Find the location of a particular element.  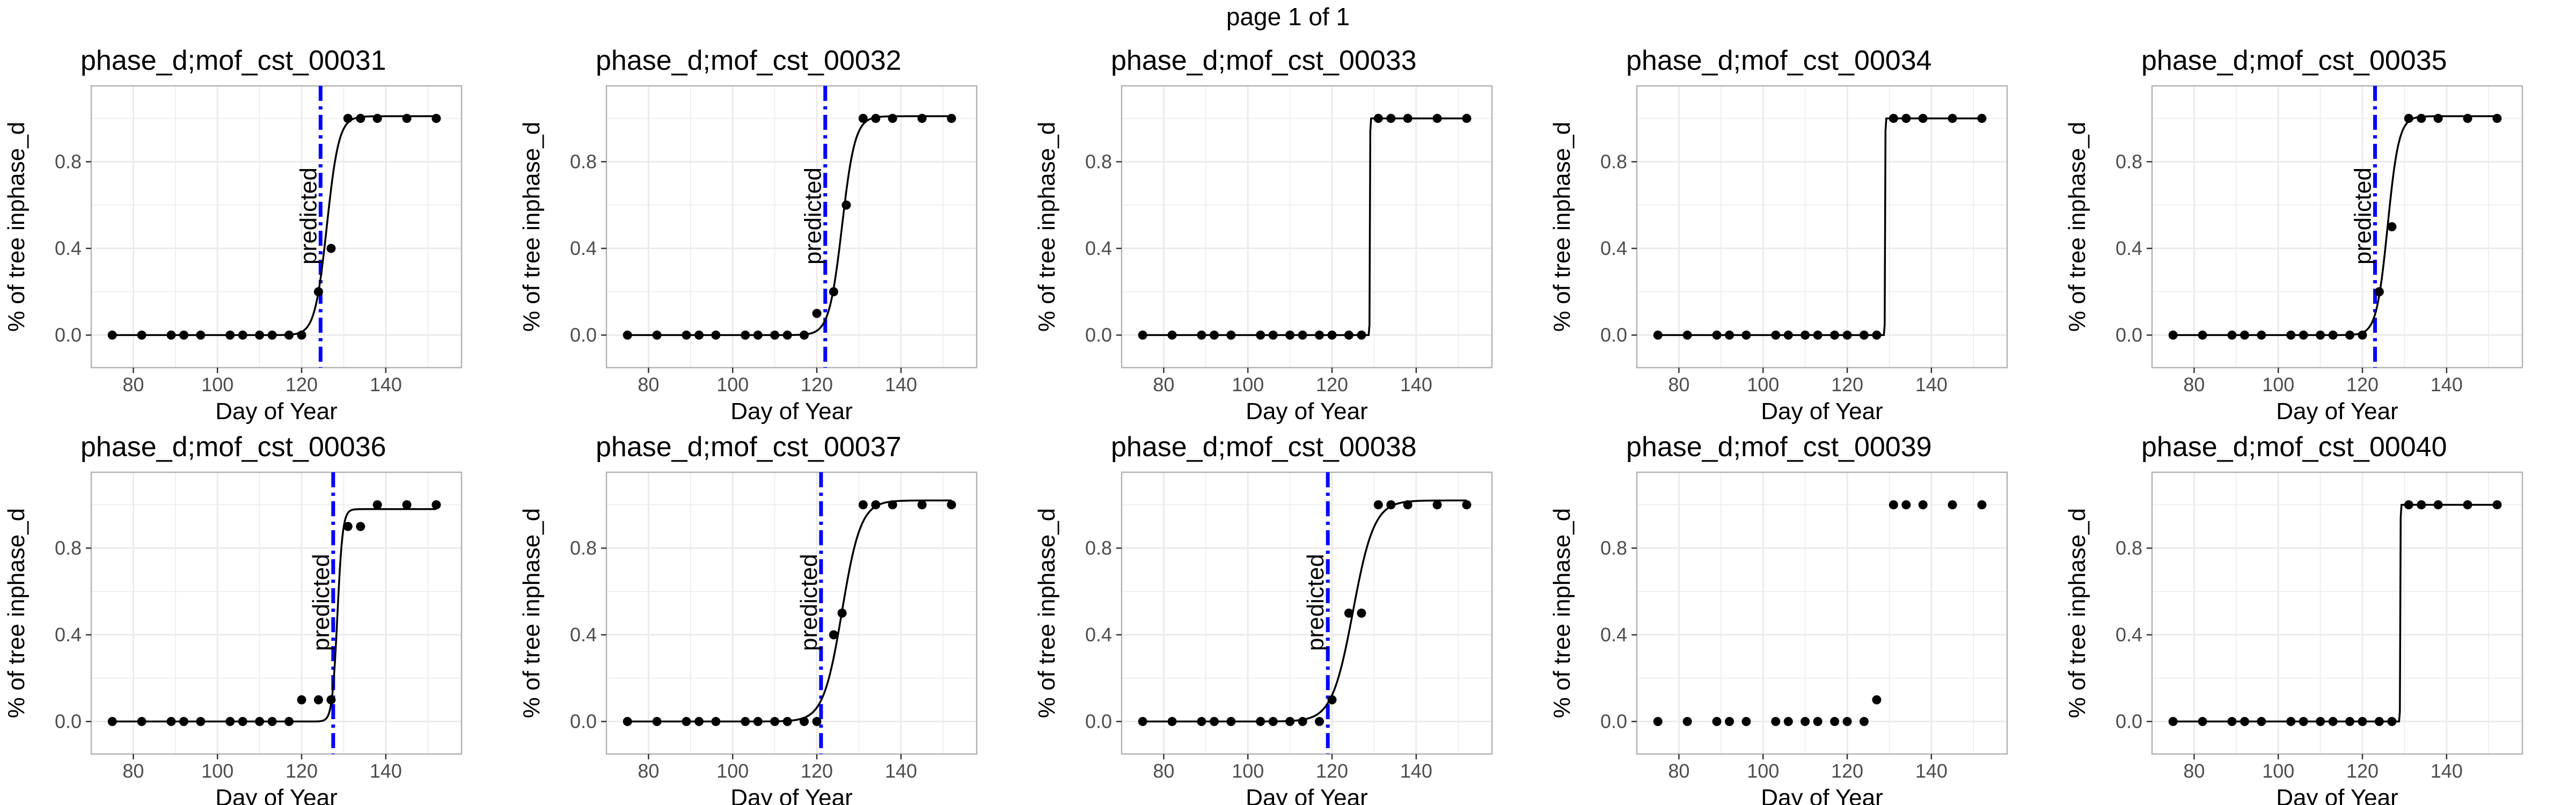

page-title: page 1 of 1 is located at coordinates (1288, 17).